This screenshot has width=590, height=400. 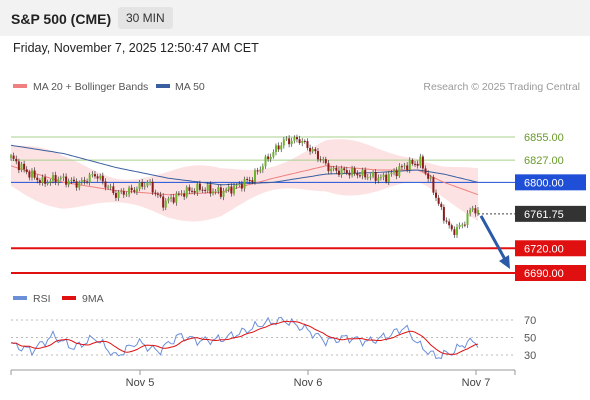 What do you see at coordinates (90, 87) in the screenshot?
I see `ma20-legend-label: MA 20 + Bollinger Bands` at bounding box center [90, 87].